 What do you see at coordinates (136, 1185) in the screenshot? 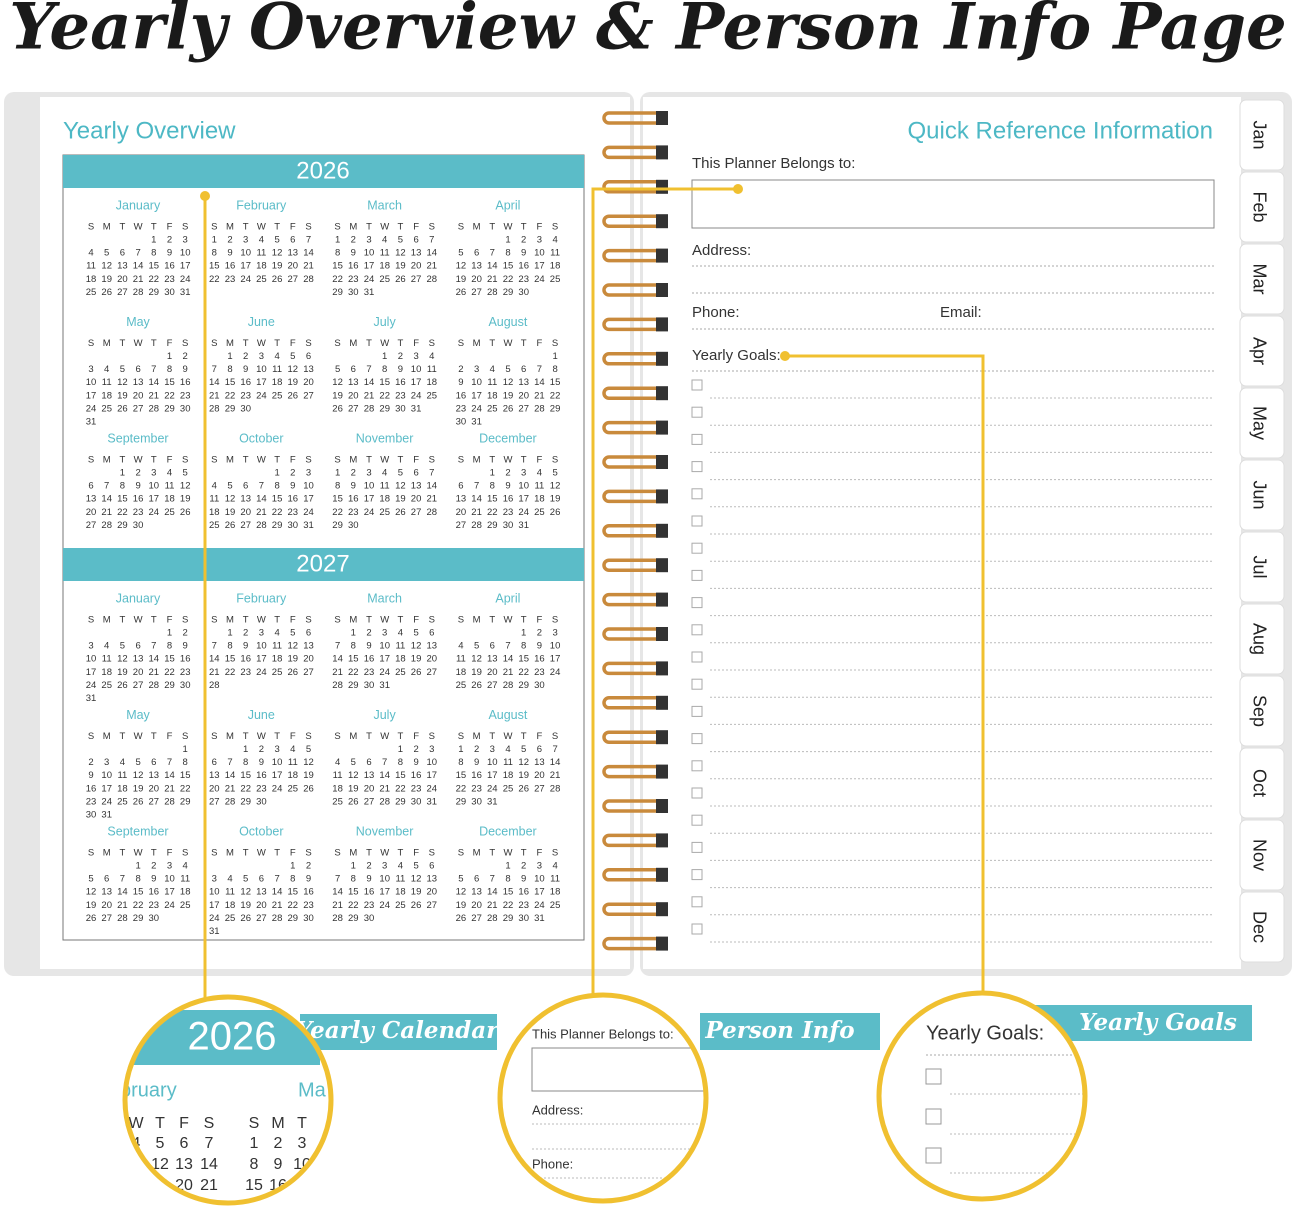
I see `zoom-day: 18` at bounding box center [136, 1185].